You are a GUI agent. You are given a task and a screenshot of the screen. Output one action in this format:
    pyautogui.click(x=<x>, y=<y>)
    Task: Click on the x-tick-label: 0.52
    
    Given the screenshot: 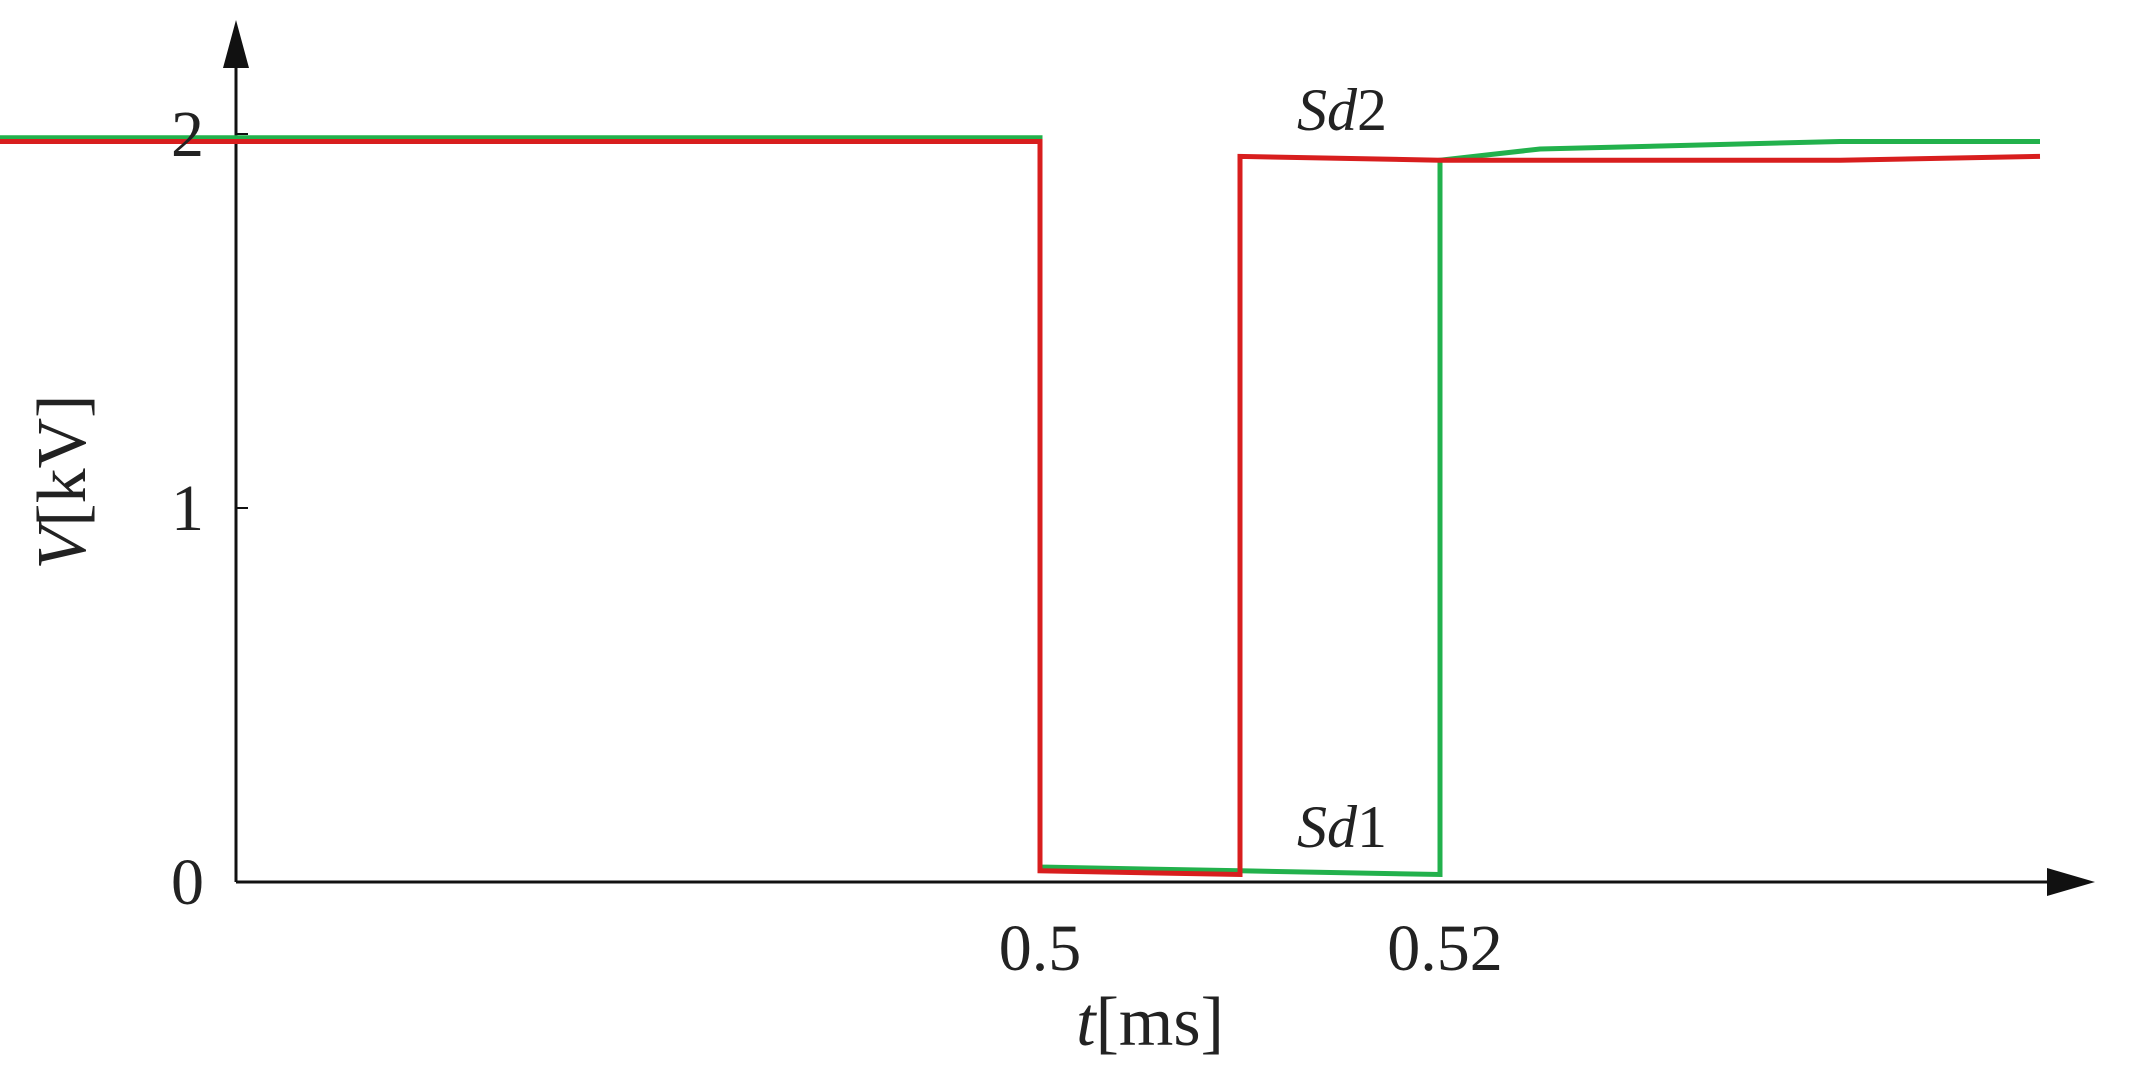 What is the action you would take?
    pyautogui.click(x=1445, y=948)
    